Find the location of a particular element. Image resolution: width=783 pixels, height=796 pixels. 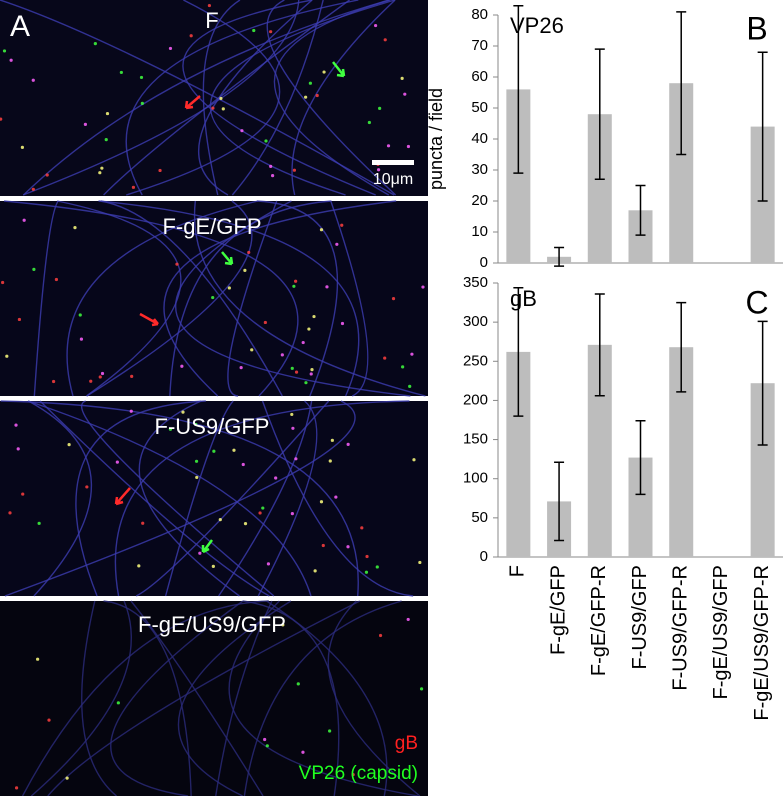

scale-bar is located at coordinates (393, 162).